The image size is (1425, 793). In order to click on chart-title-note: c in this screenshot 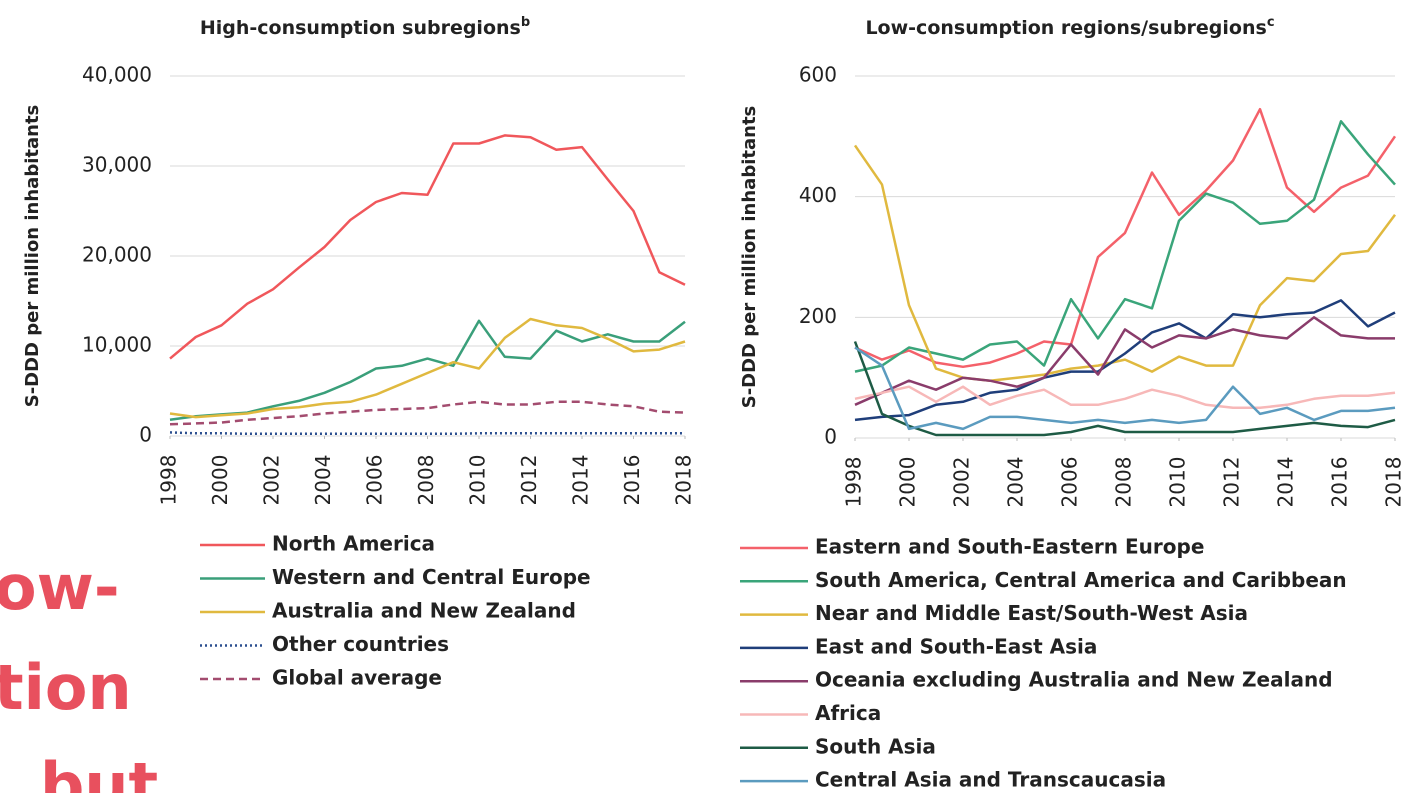, I will do `click(1271, 22)`.